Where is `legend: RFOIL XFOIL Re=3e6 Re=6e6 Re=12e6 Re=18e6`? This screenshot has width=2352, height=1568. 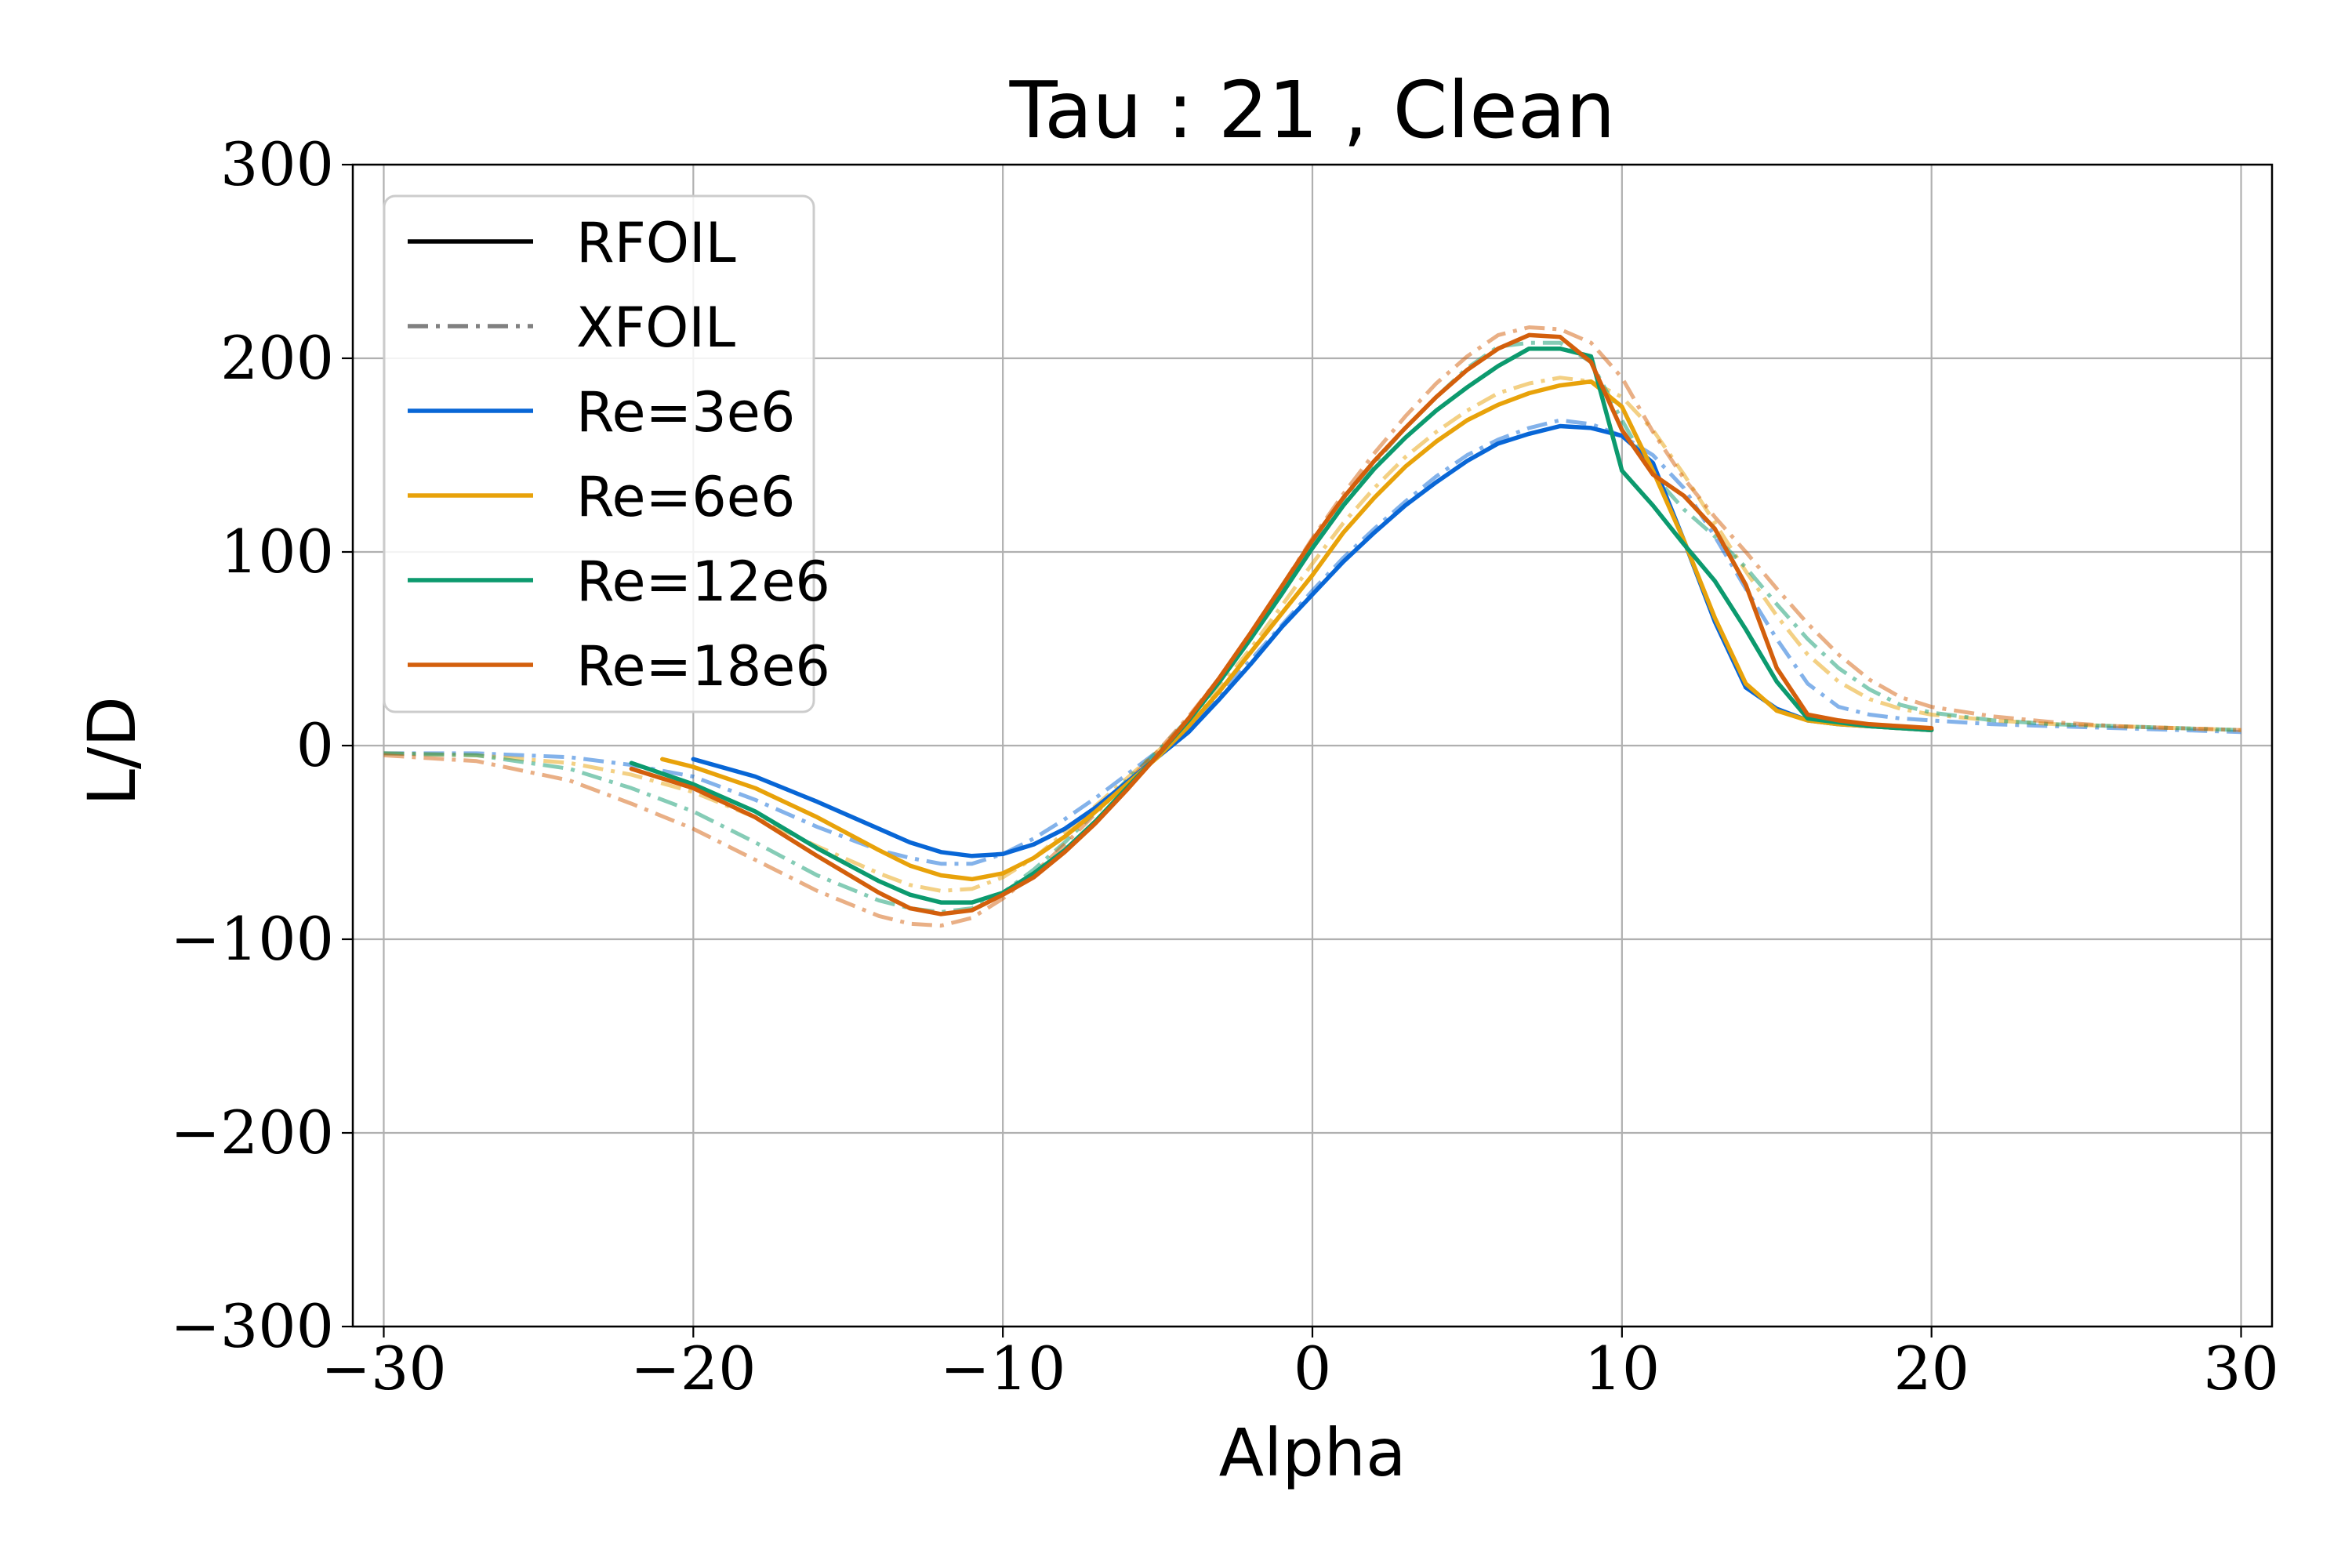 legend: RFOIL XFOIL Re=3e6 Re=6e6 Re=12e6 Re=18e6 is located at coordinates (606, 453).